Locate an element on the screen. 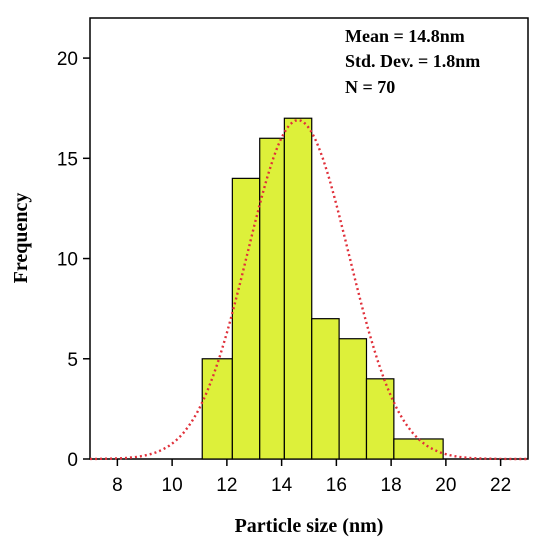 The width and height of the screenshot is (546, 550). y-tick-label: 15 is located at coordinates (67, 159).